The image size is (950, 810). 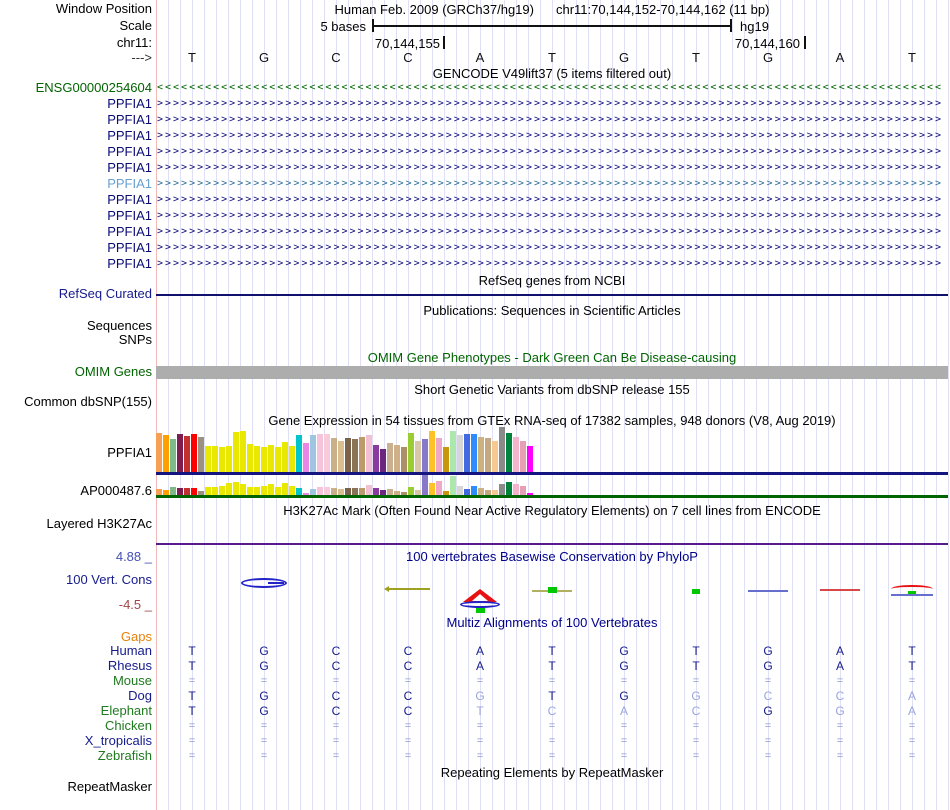 What do you see at coordinates (407, 43) in the screenshot?
I see `ruler-left-position: 70,144,155` at bounding box center [407, 43].